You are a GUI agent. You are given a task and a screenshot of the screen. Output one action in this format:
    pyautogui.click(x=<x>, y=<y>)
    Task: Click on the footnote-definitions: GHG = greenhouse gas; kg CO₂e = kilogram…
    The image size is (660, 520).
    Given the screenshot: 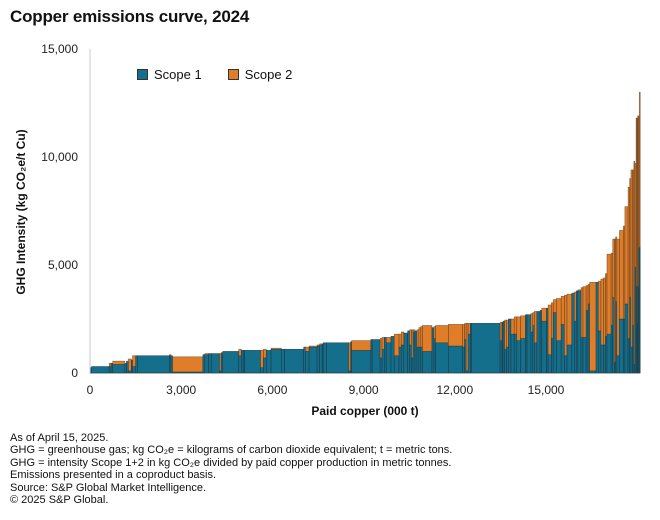 What is the action you would take?
    pyautogui.click(x=231, y=450)
    